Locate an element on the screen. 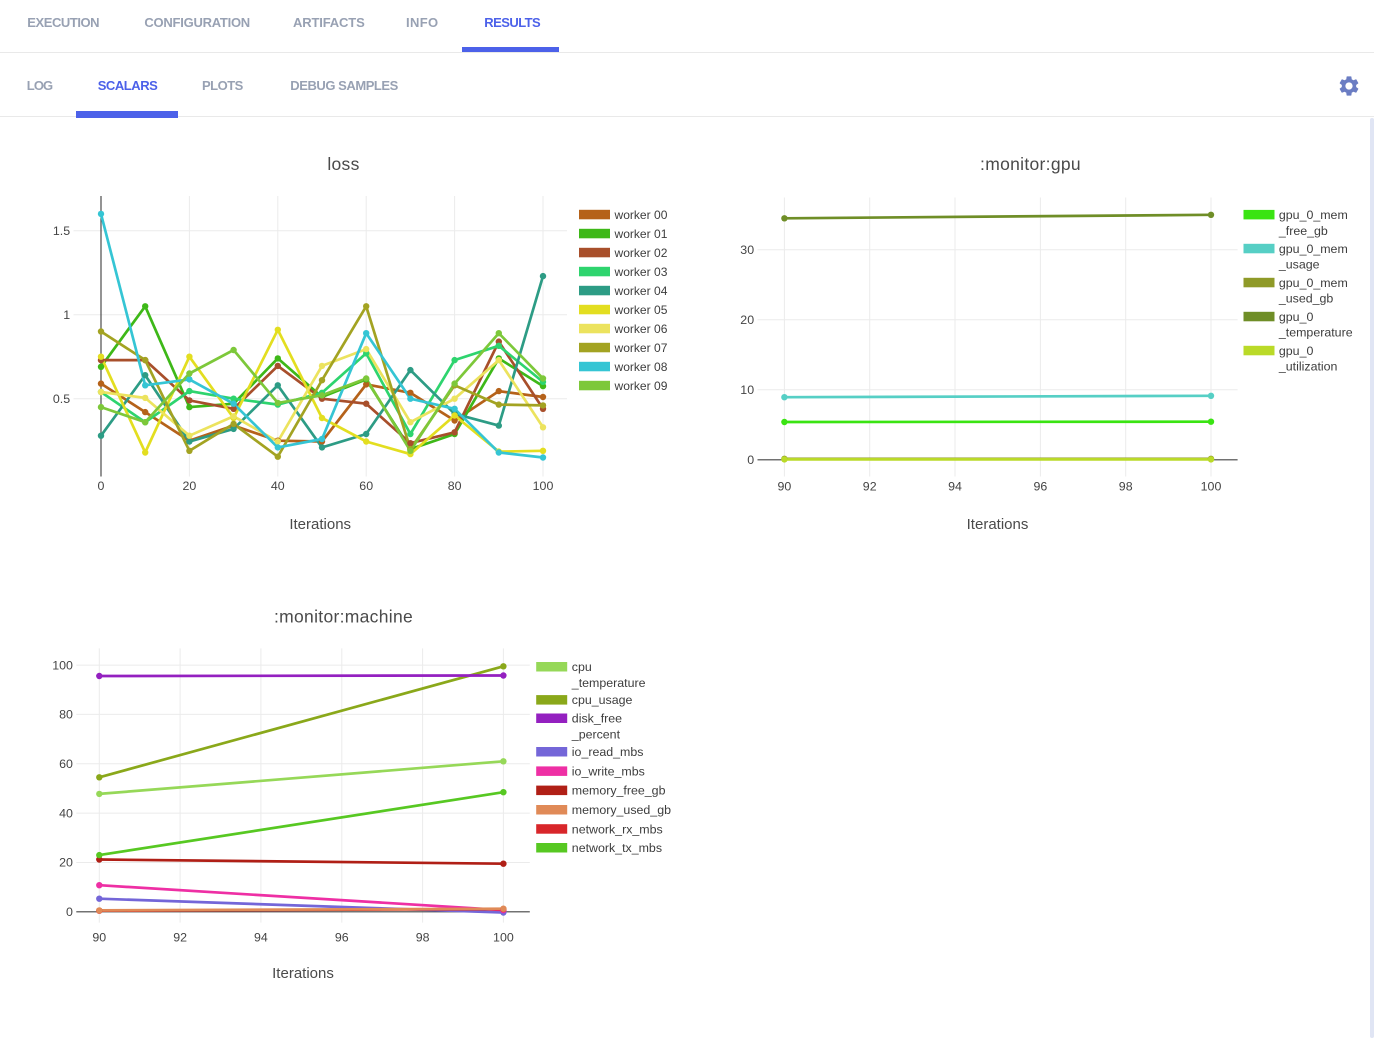 This screenshot has width=1374, height=1038. svg-text: network_rx_mbs is located at coordinates (617, 829).